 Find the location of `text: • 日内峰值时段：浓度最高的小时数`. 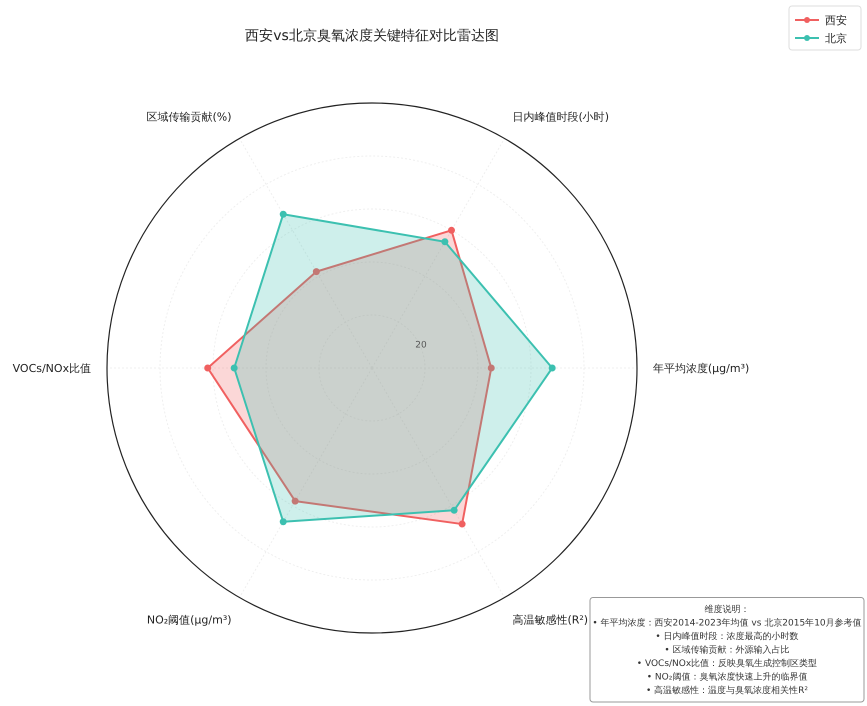

text: • 日内峰值时段：浓度最高的小时数 is located at coordinates (727, 636).